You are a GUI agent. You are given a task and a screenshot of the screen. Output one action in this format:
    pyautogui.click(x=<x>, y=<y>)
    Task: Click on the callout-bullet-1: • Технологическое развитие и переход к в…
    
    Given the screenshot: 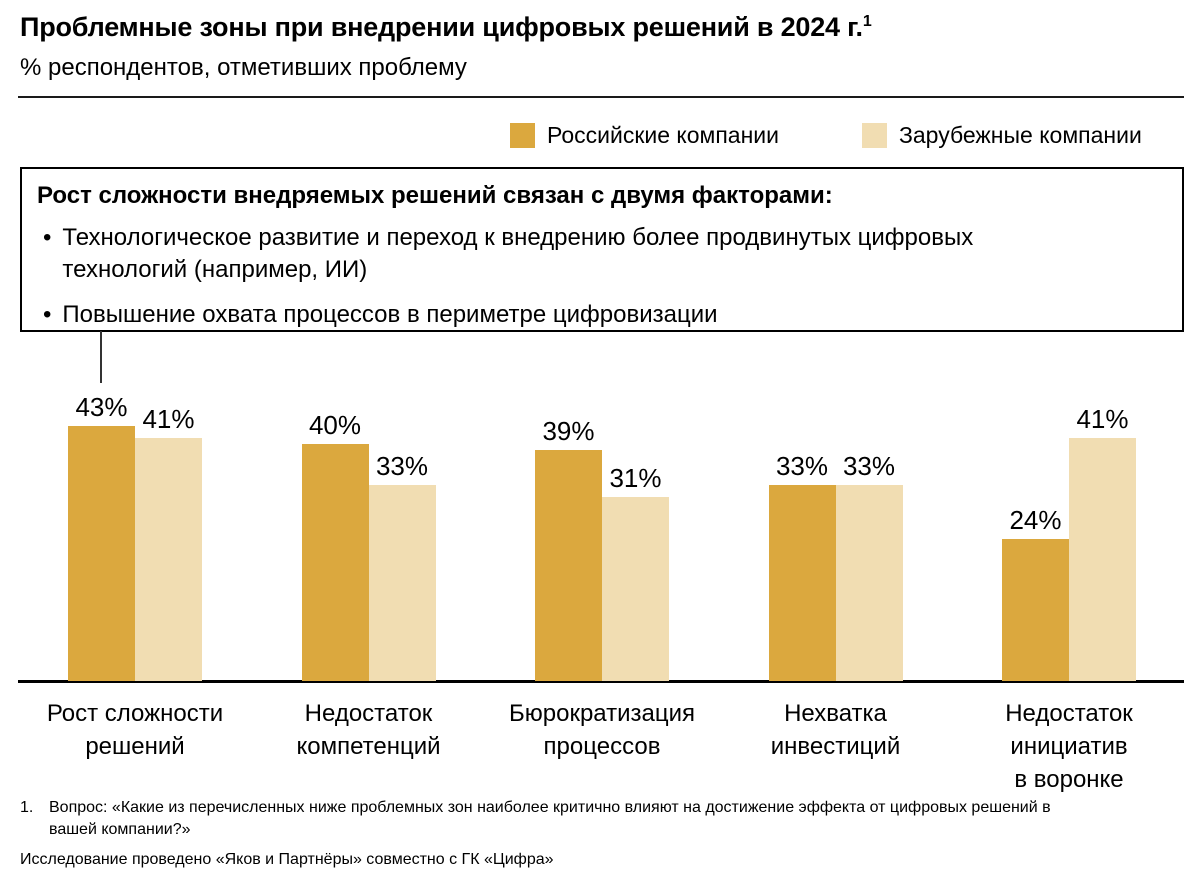 What is the action you would take?
    pyautogui.click(x=602, y=254)
    